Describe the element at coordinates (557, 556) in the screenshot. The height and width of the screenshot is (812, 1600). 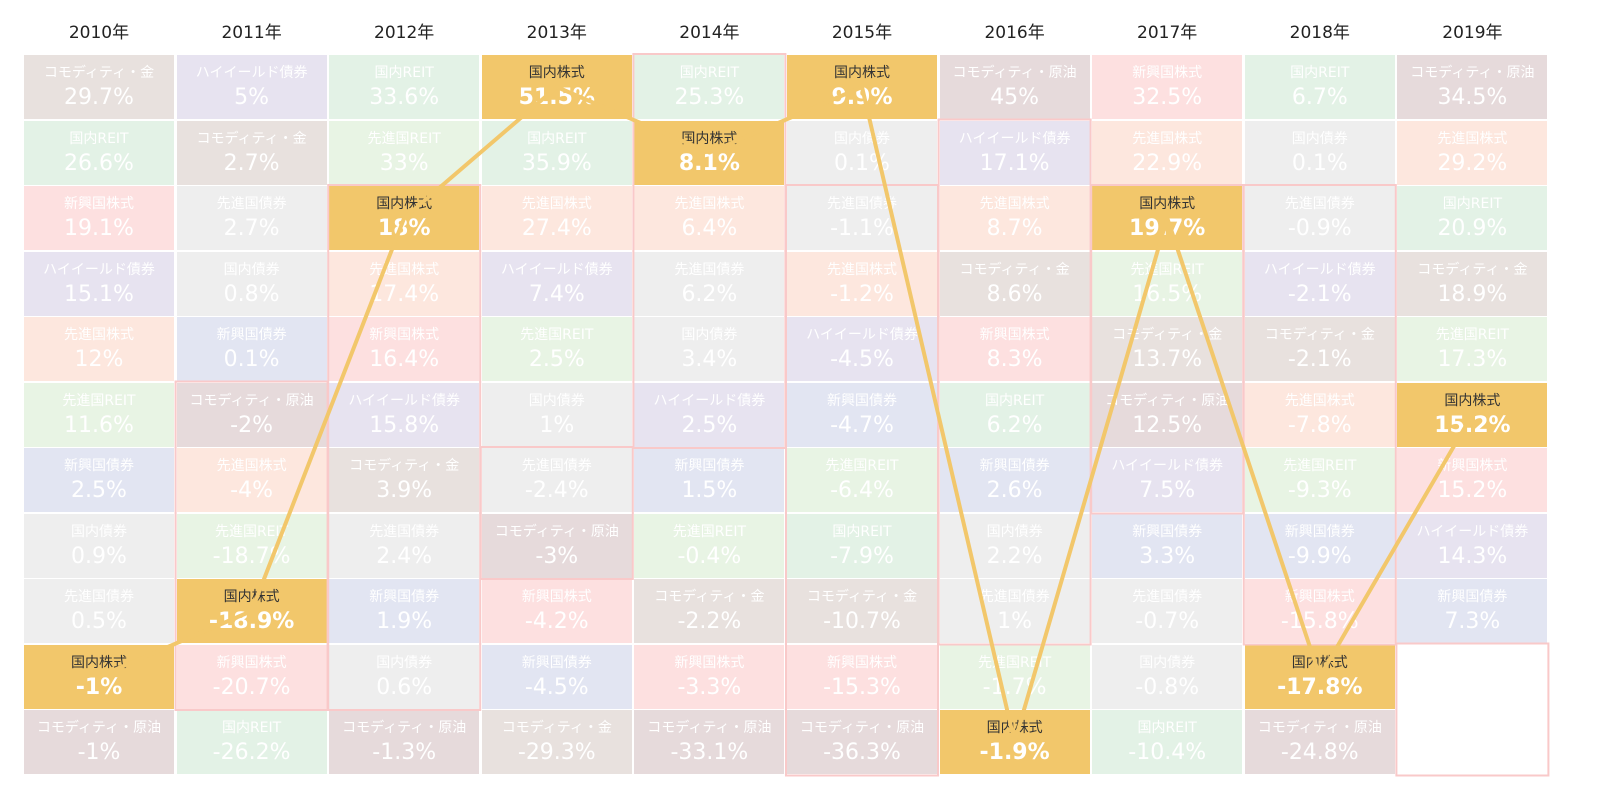
I see `return-value-label: -3%` at that location.